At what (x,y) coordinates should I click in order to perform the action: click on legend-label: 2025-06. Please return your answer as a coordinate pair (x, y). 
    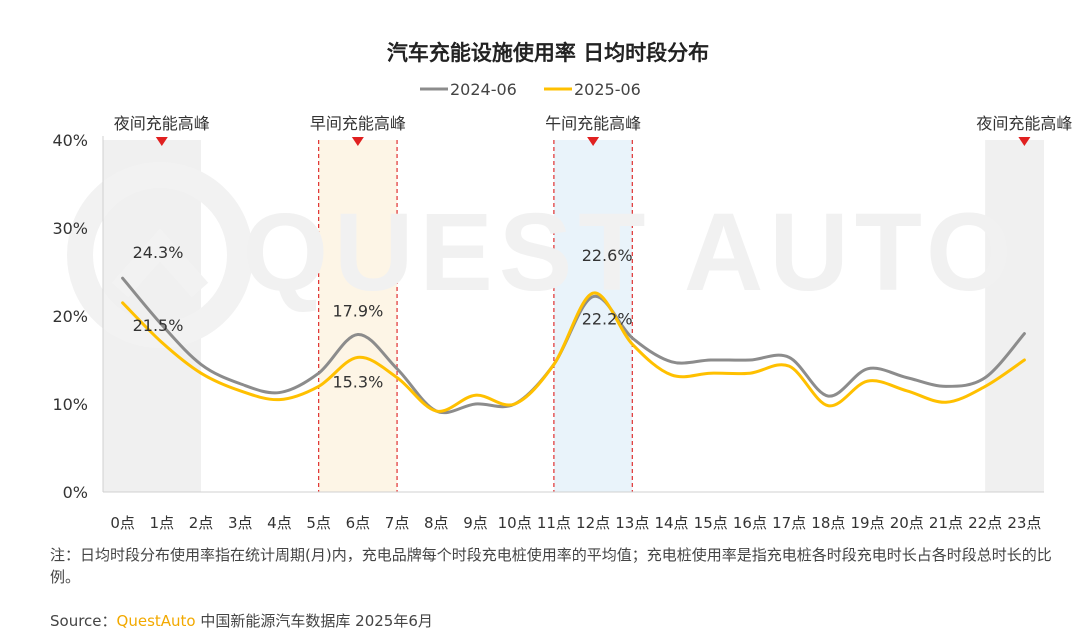
    Looking at the image, I should click on (607, 89).